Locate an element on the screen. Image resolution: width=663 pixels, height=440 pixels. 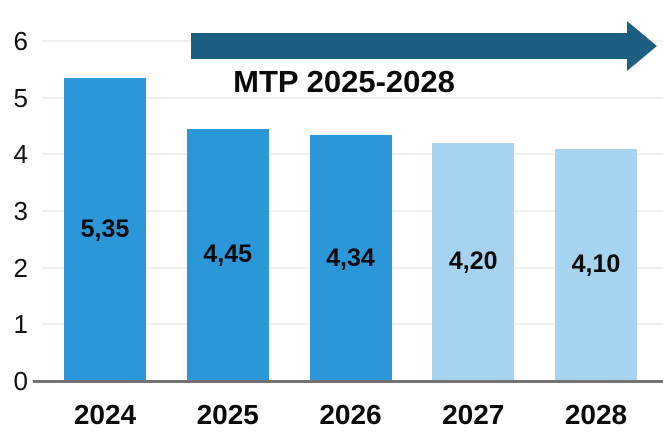
bar-2025: 4,45 is located at coordinates (227, 254).